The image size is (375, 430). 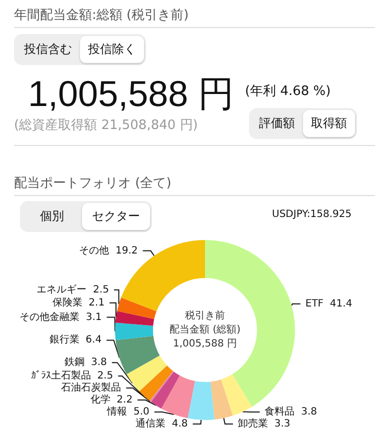 I want to click on slice-label: 銀行業 6.4, so click(x=75, y=340).